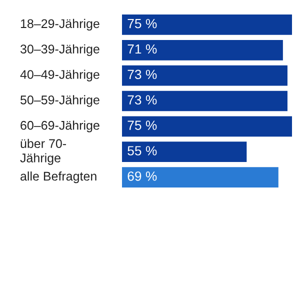  I want to click on y-tick-label: alle Befragten, so click(58, 177).